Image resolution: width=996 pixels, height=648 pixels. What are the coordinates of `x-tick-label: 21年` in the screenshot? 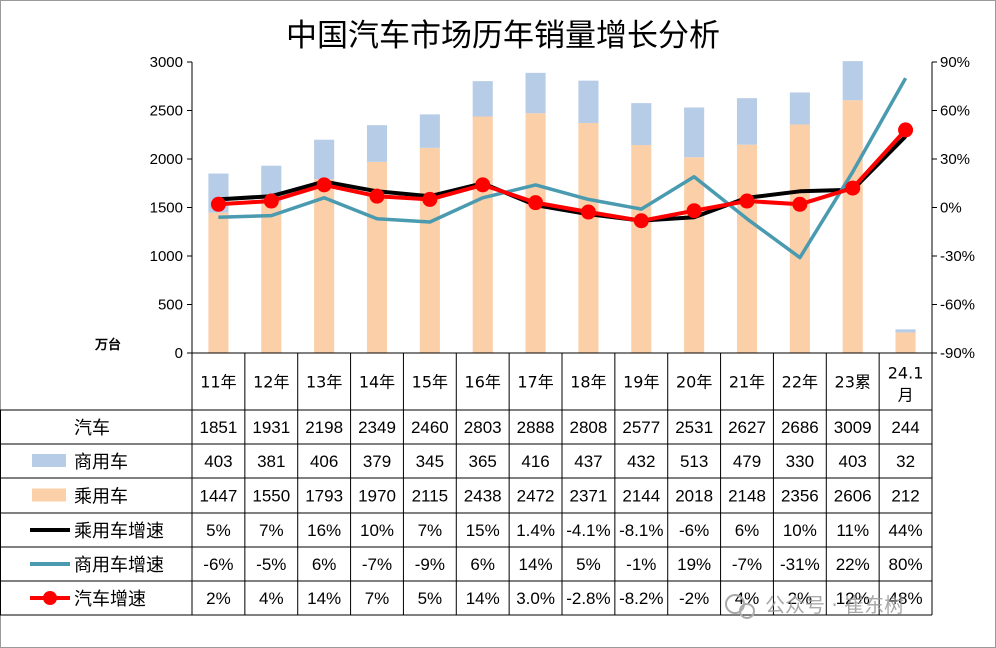 It's located at (747, 382).